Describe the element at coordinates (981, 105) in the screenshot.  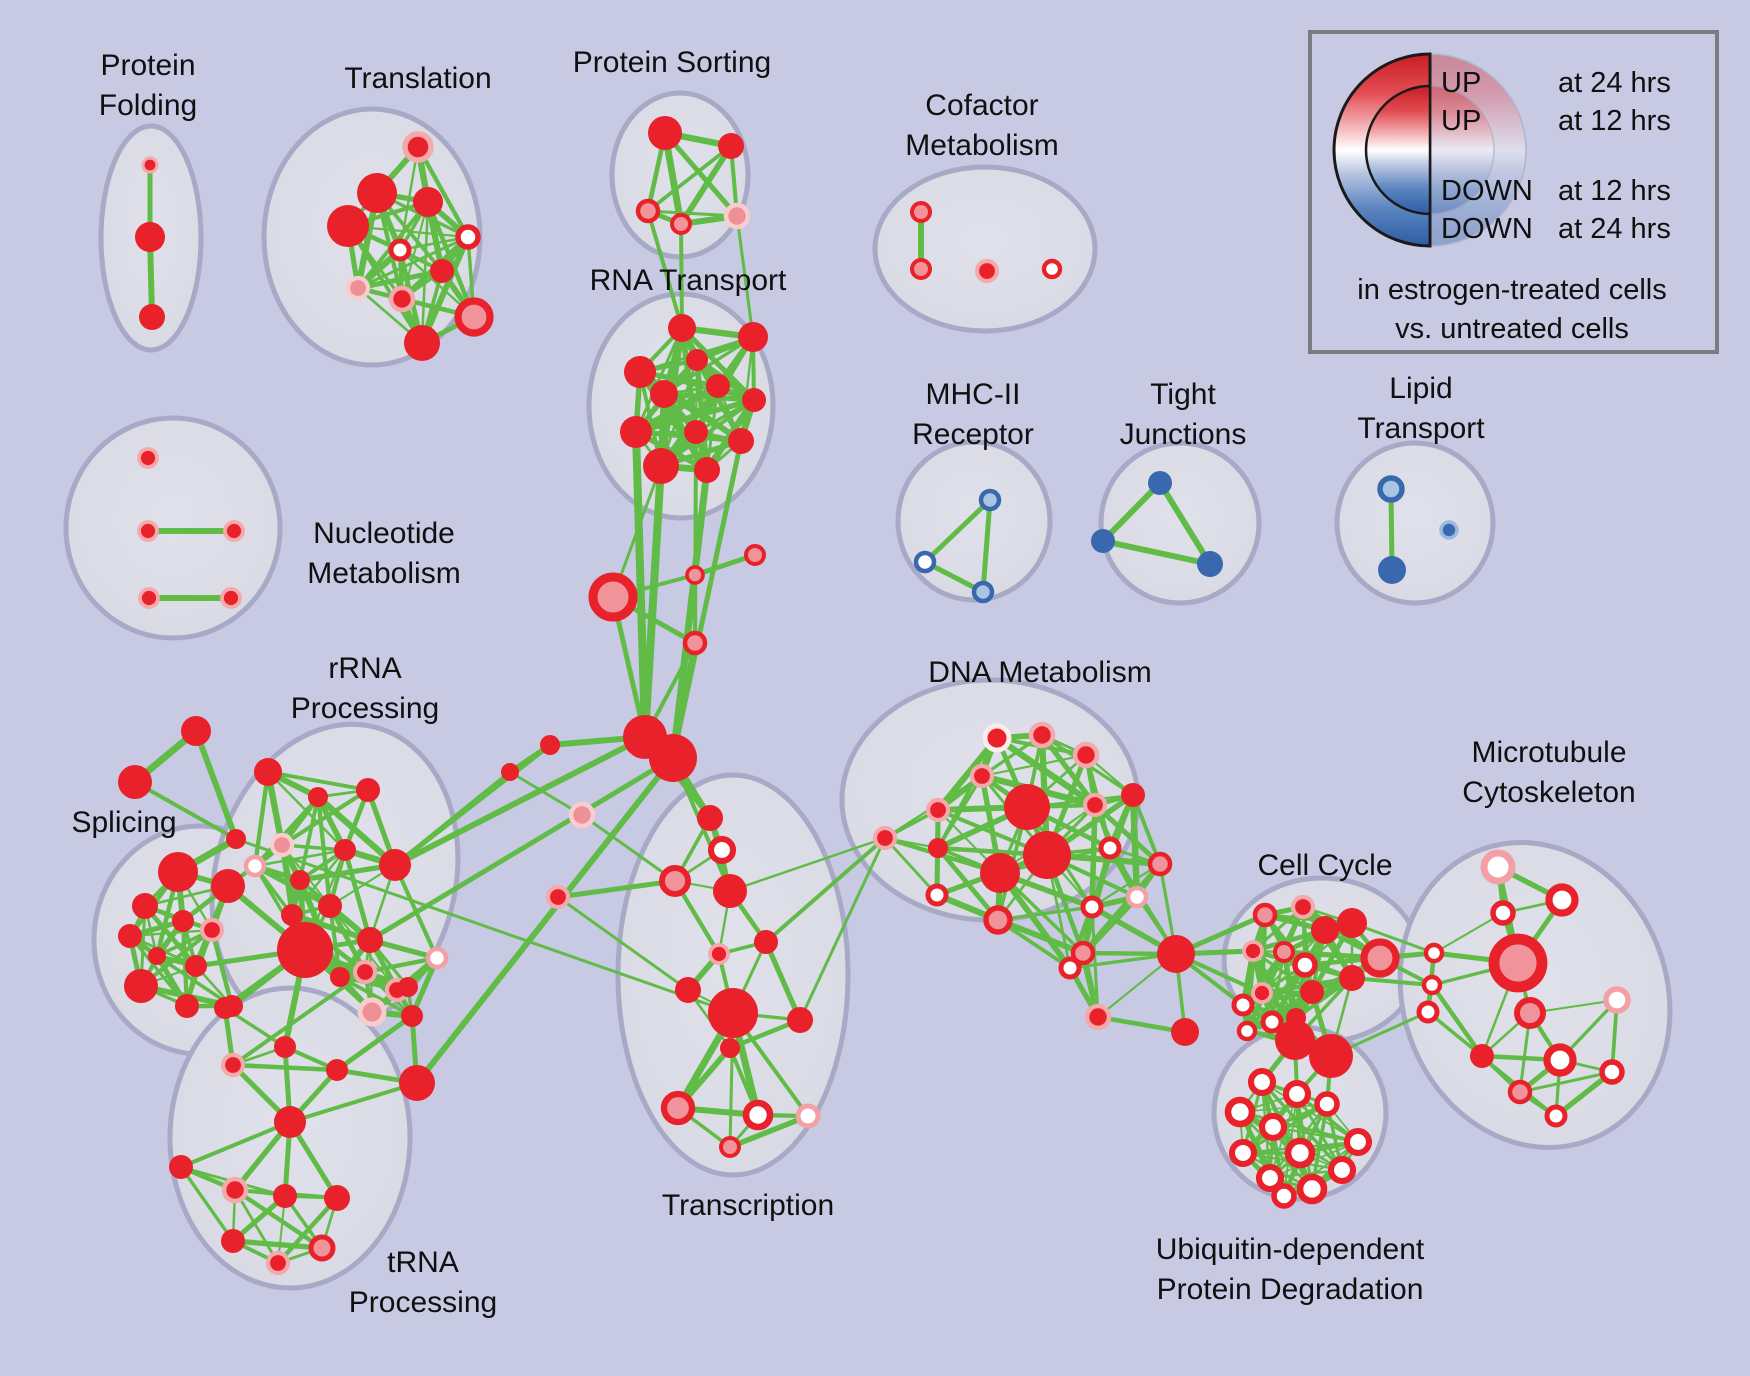
I see `cluster-label-cf: Cofactor` at that location.